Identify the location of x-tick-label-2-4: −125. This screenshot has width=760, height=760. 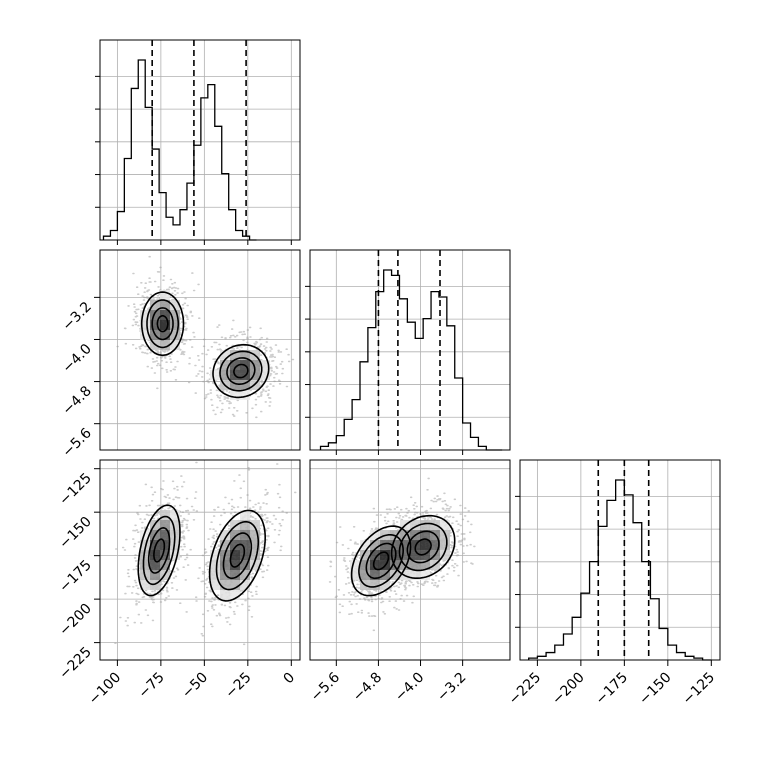
(699, 689).